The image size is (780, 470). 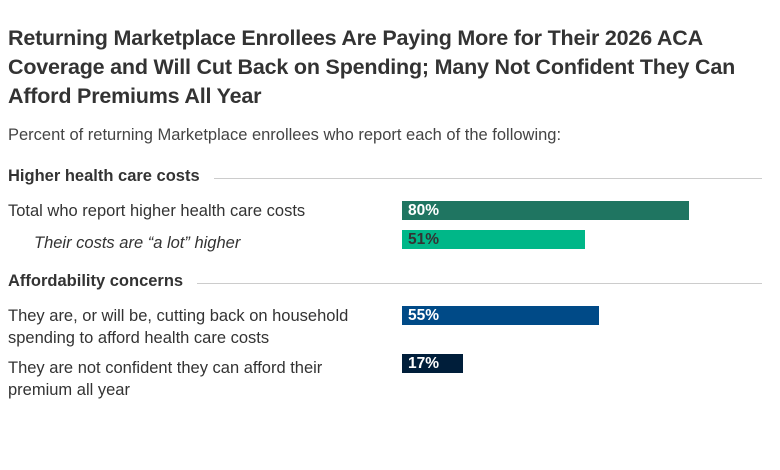 I want to click on data-label: 80%, so click(x=424, y=210).